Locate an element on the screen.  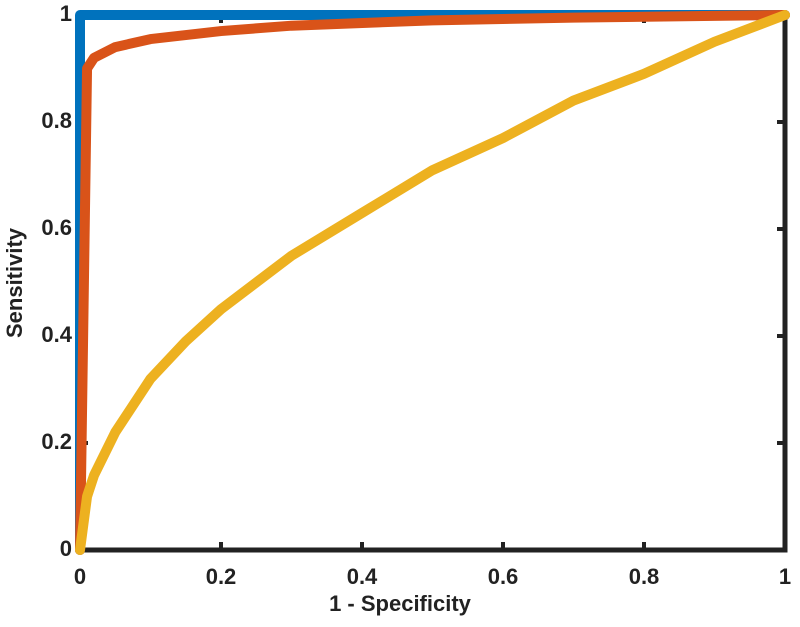
y-tick-label: 0 is located at coordinates (66, 548).